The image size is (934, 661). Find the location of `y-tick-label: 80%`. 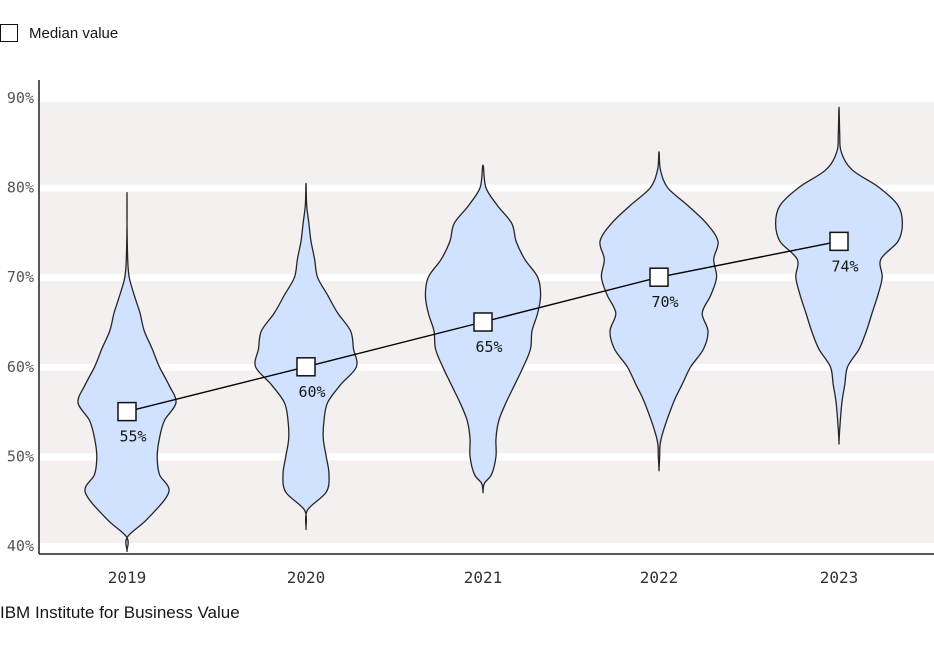

y-tick-label: 80% is located at coordinates (20, 188).